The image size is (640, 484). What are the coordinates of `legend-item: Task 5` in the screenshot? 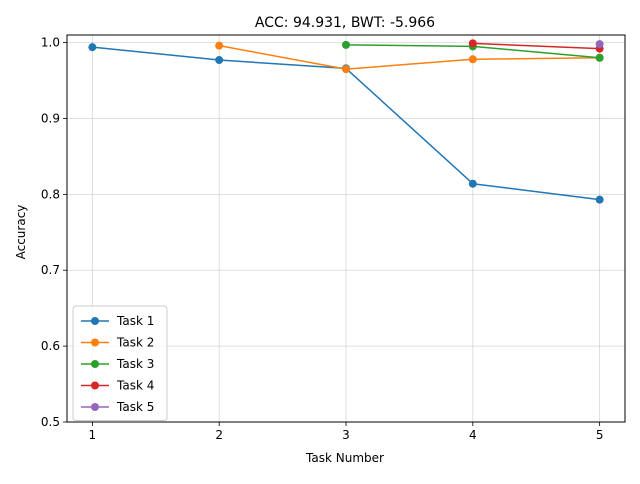 It's located at (117, 407).